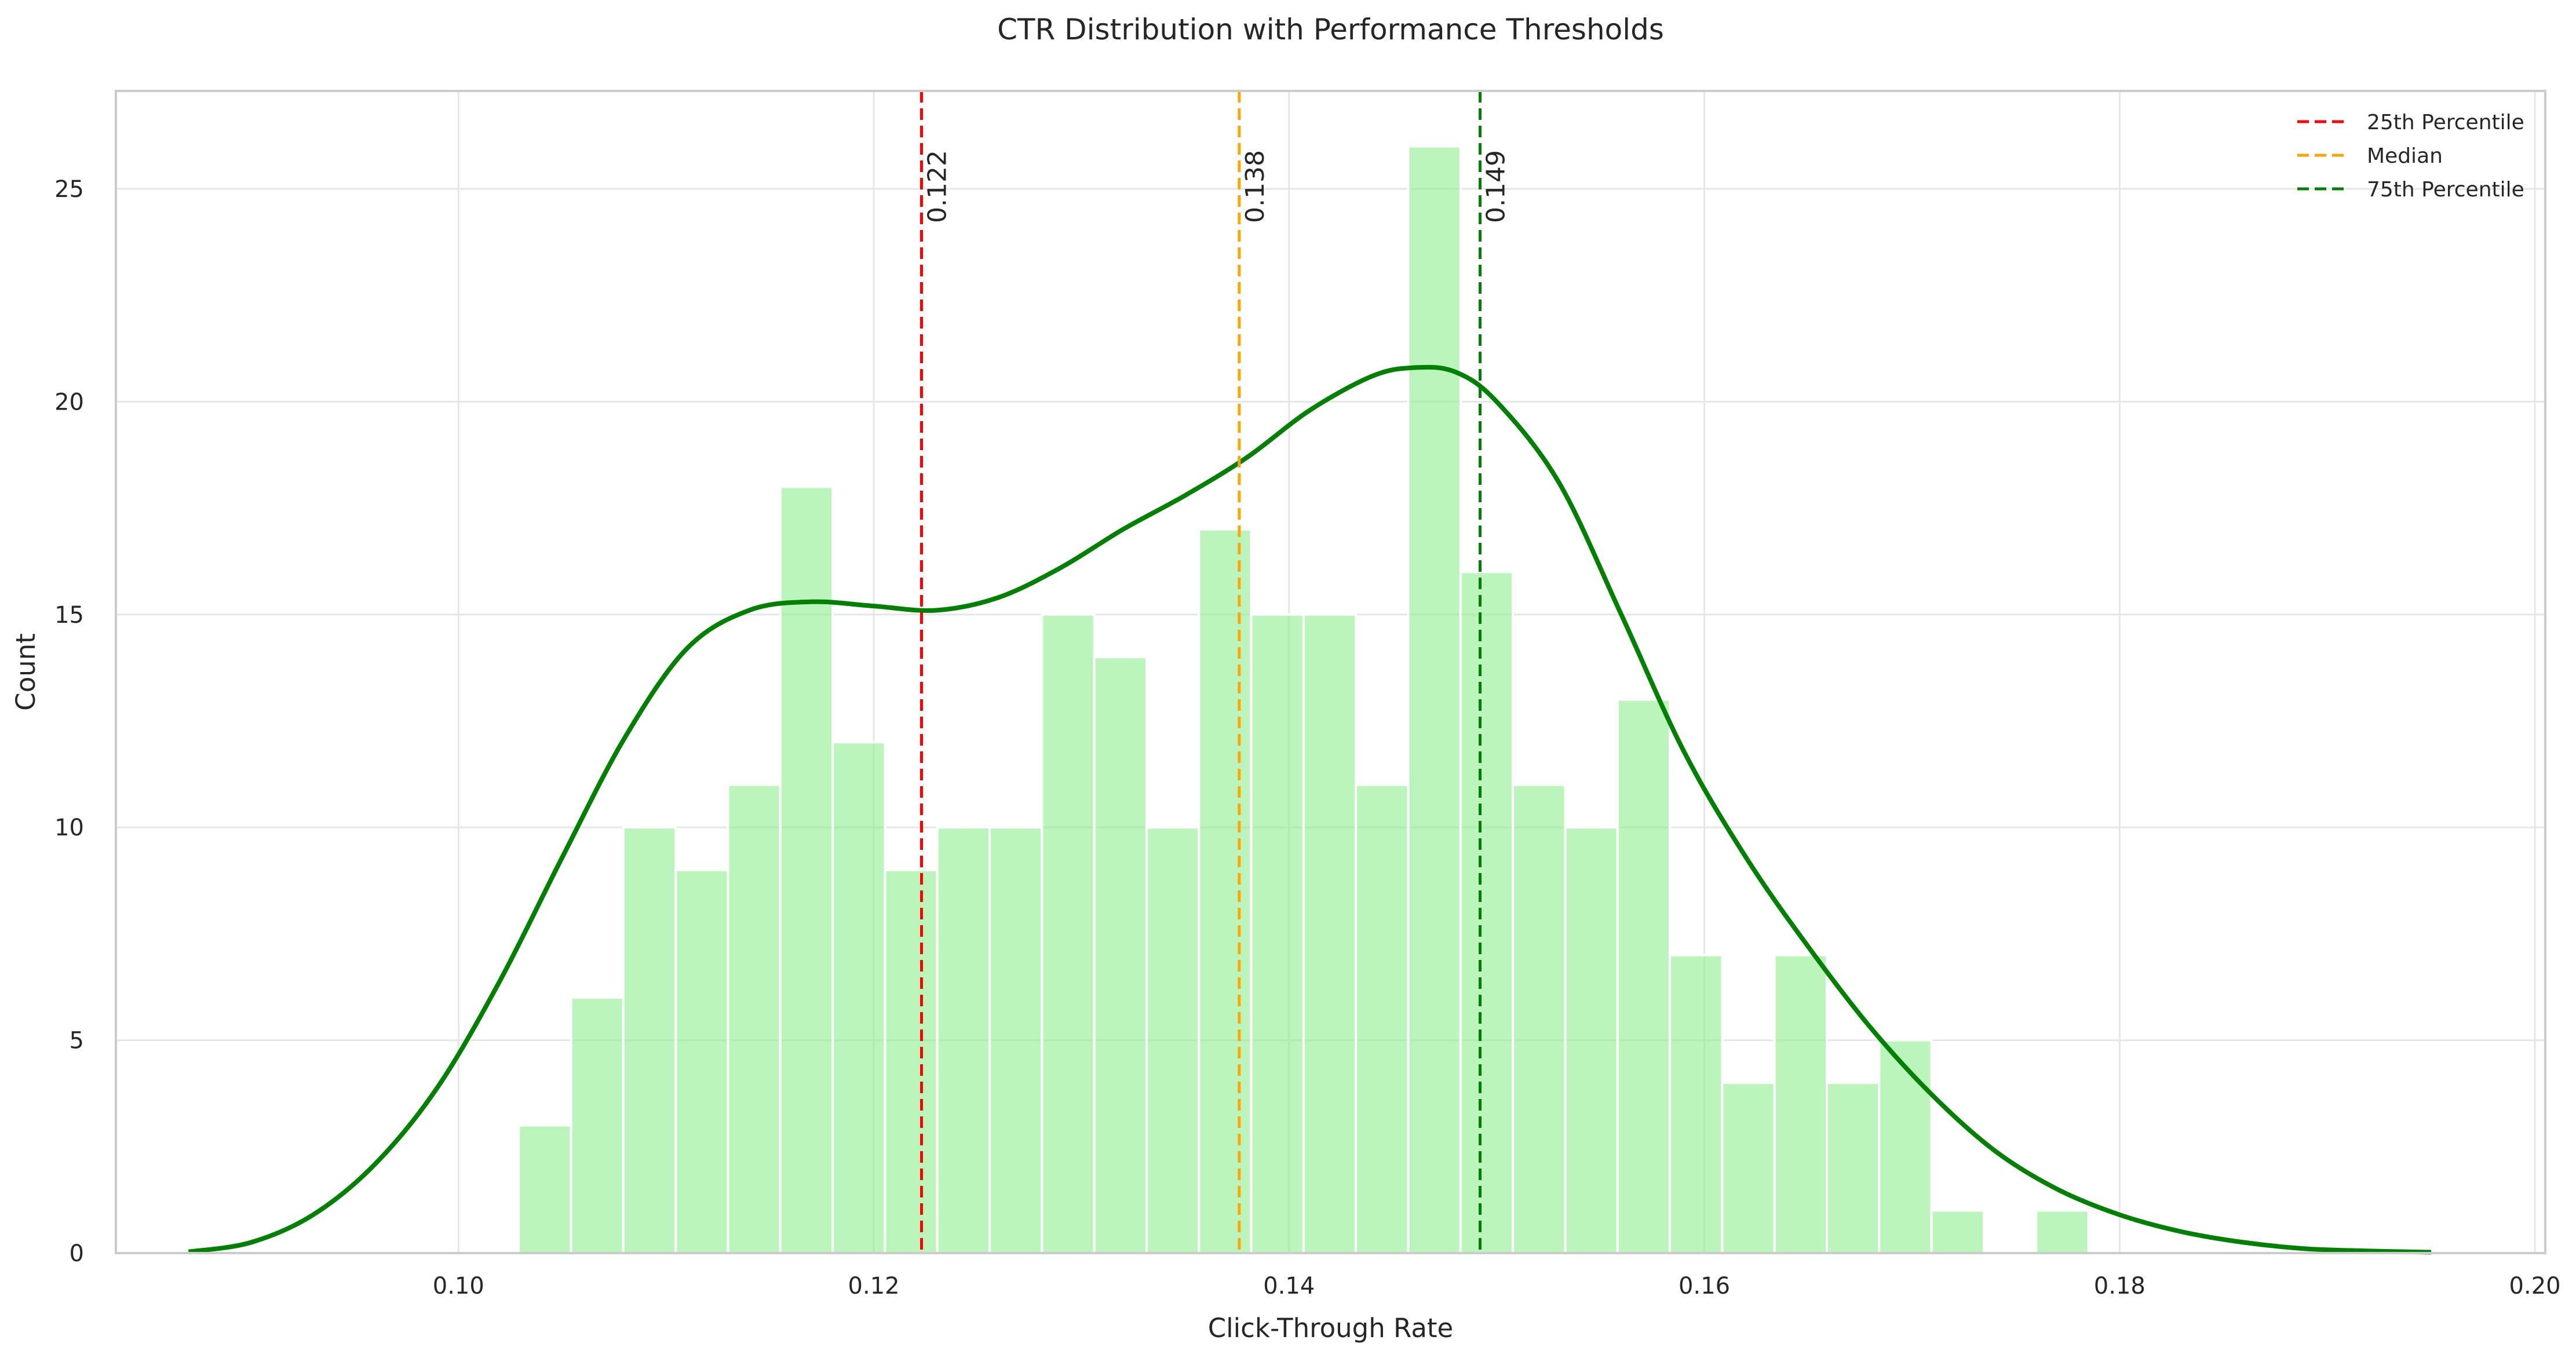 The height and width of the screenshot is (1362, 2576). What do you see at coordinates (77, 1253) in the screenshot?
I see `y-tick-label: 0` at bounding box center [77, 1253].